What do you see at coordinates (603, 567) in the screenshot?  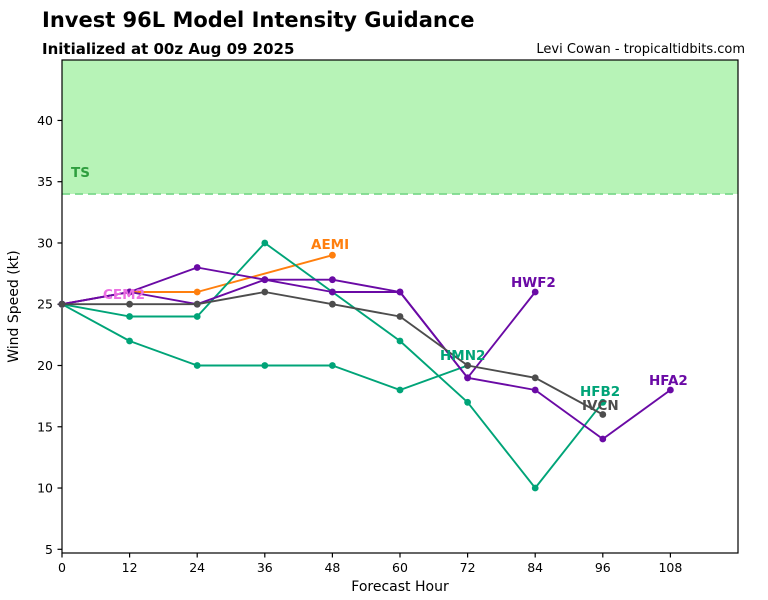 I see `x-tick-label: 96` at bounding box center [603, 567].